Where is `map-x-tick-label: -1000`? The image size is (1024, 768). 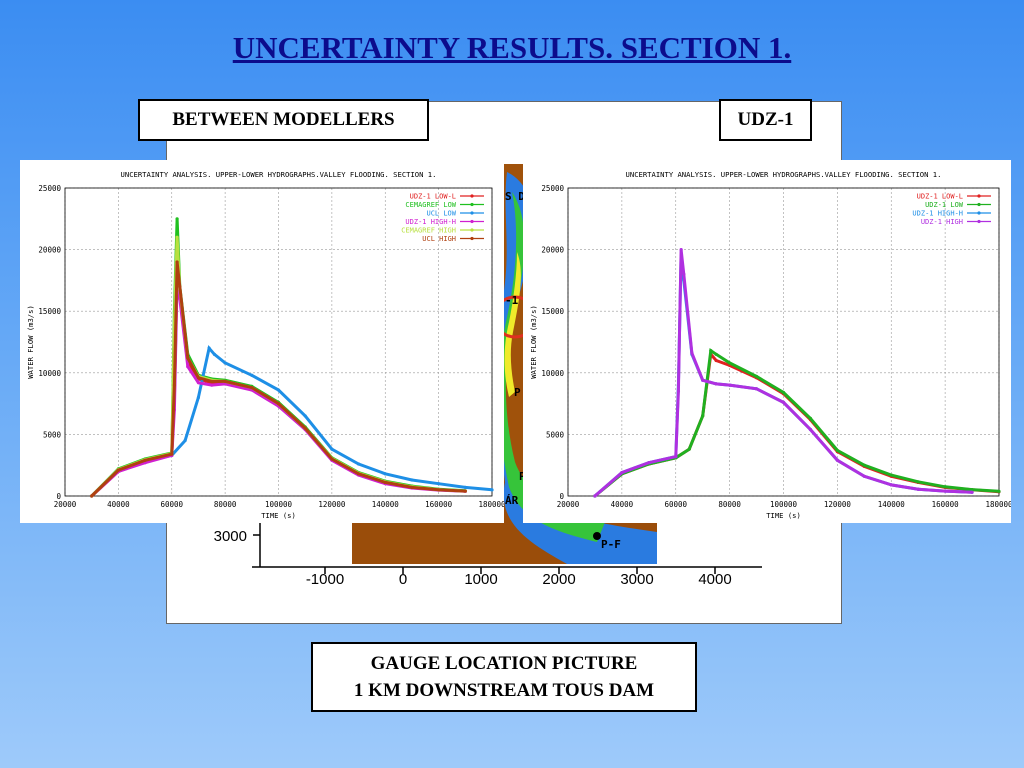
map-x-tick-label: -1000 is located at coordinates (325, 579).